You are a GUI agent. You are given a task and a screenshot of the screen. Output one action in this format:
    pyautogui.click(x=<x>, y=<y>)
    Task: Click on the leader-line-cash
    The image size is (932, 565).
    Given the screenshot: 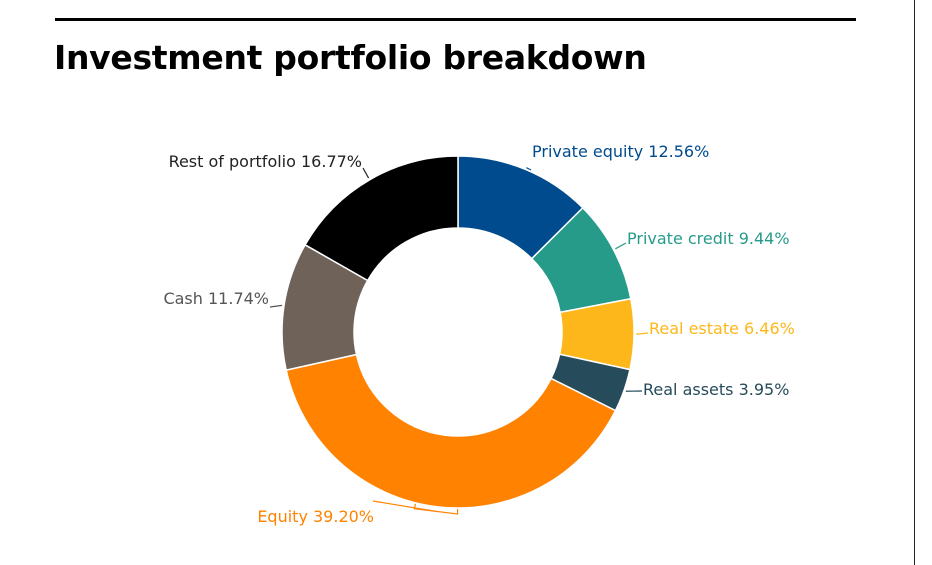 What is the action you would take?
    pyautogui.click(x=276, y=306)
    